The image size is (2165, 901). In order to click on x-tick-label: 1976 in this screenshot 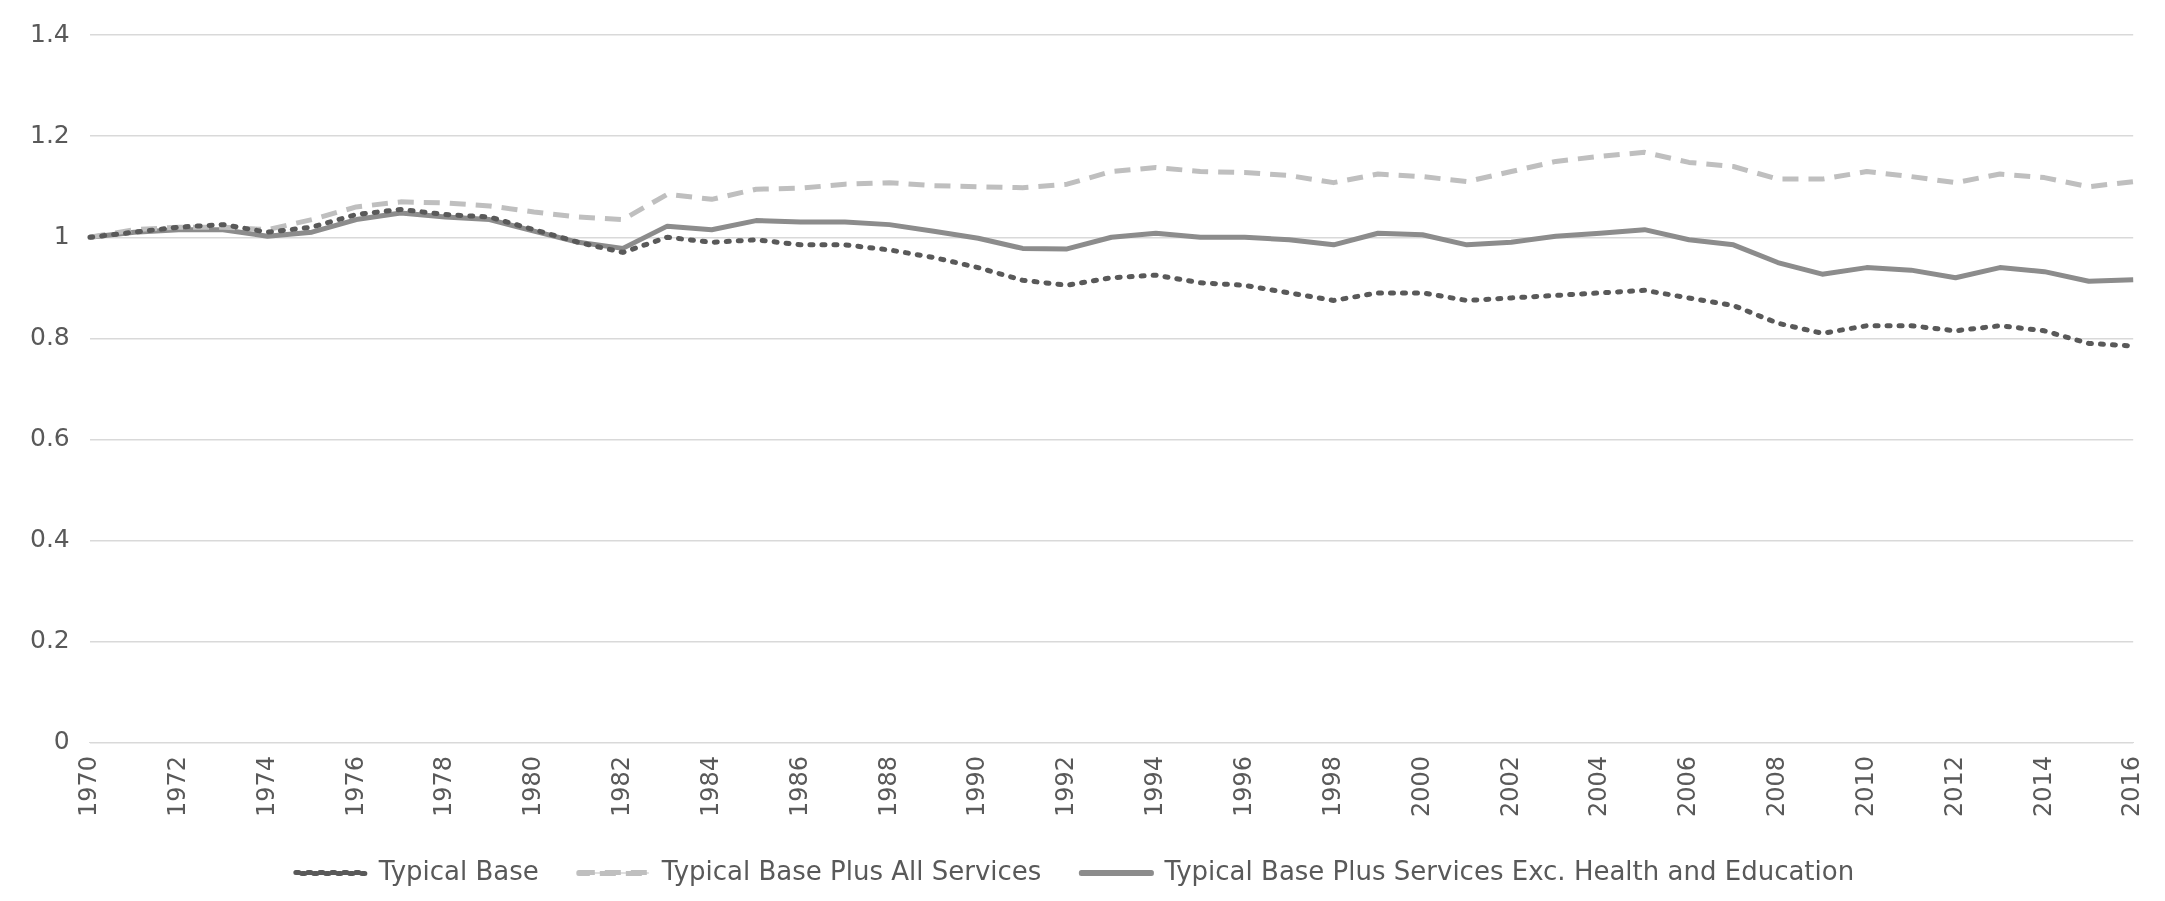, I will do `click(354, 786)`.